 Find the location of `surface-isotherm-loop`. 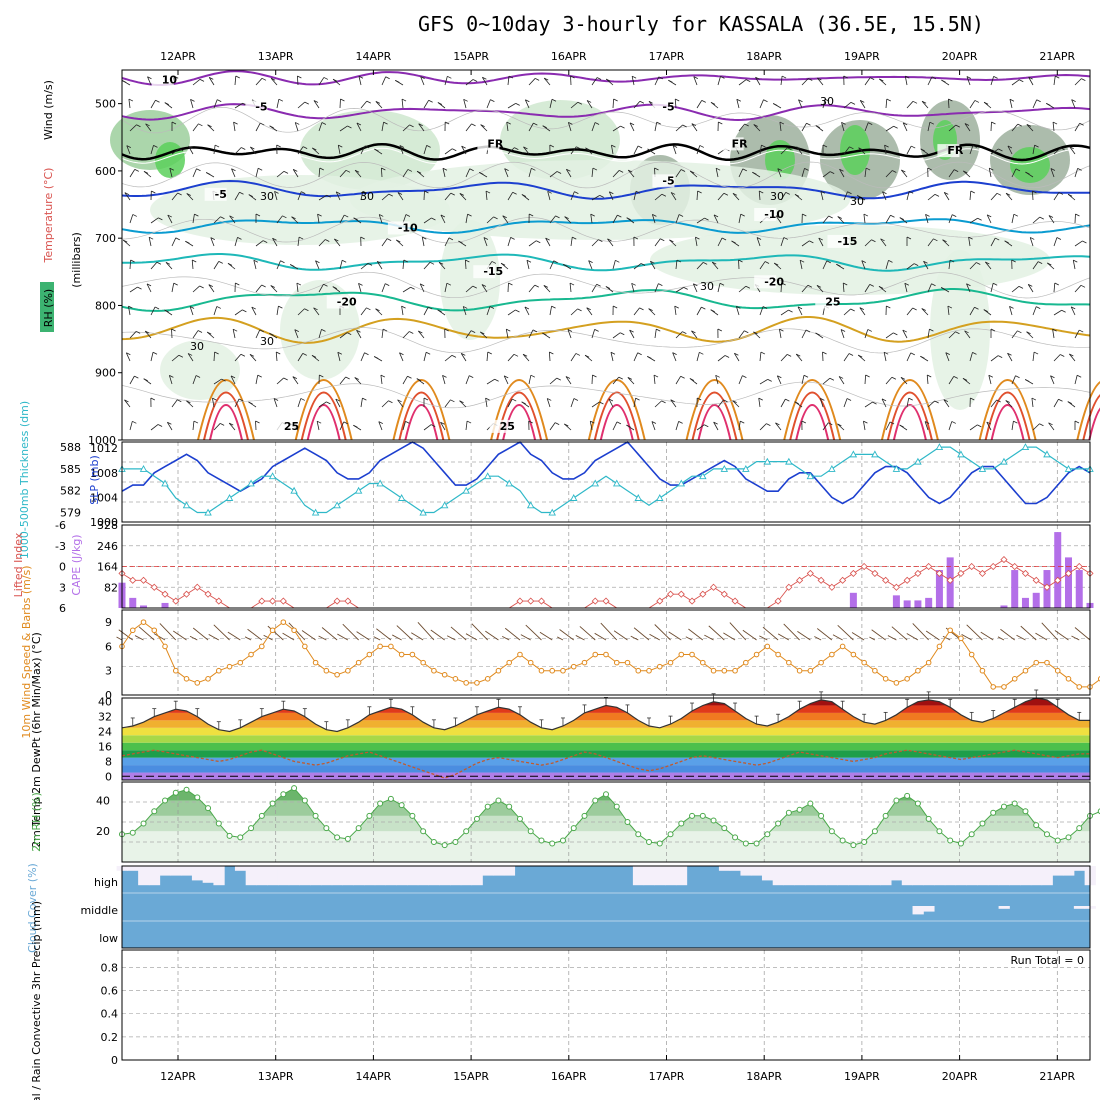

surface-isotherm-loop is located at coordinates (1091, 417).